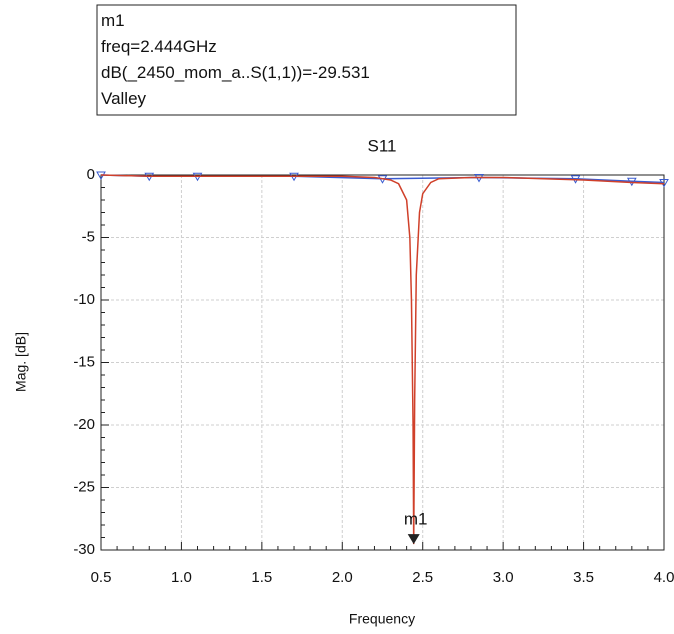 The image size is (674, 634). Describe the element at coordinates (382, 619) in the screenshot. I see `x-axis-label: Frequency` at that location.